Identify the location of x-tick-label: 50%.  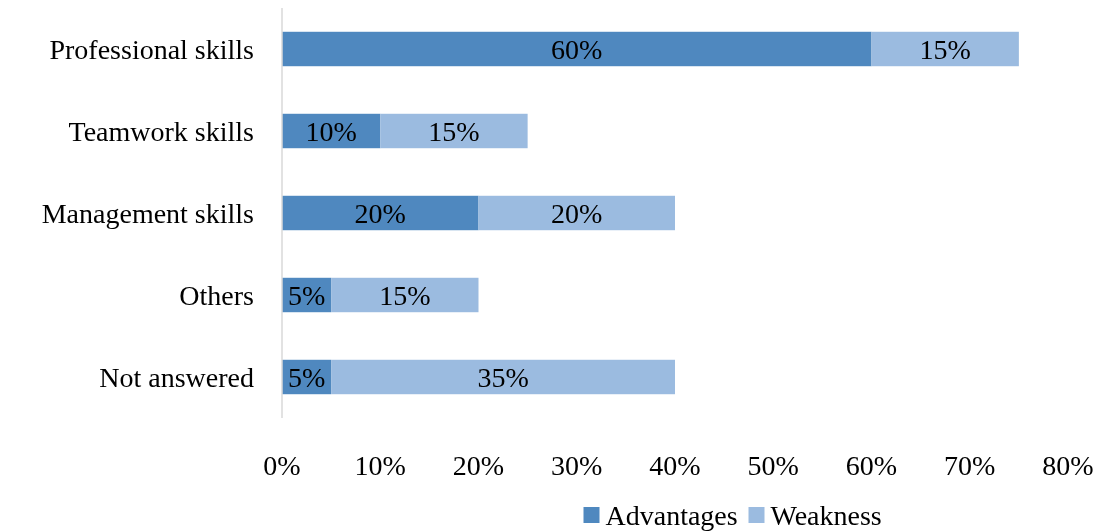
(773, 465).